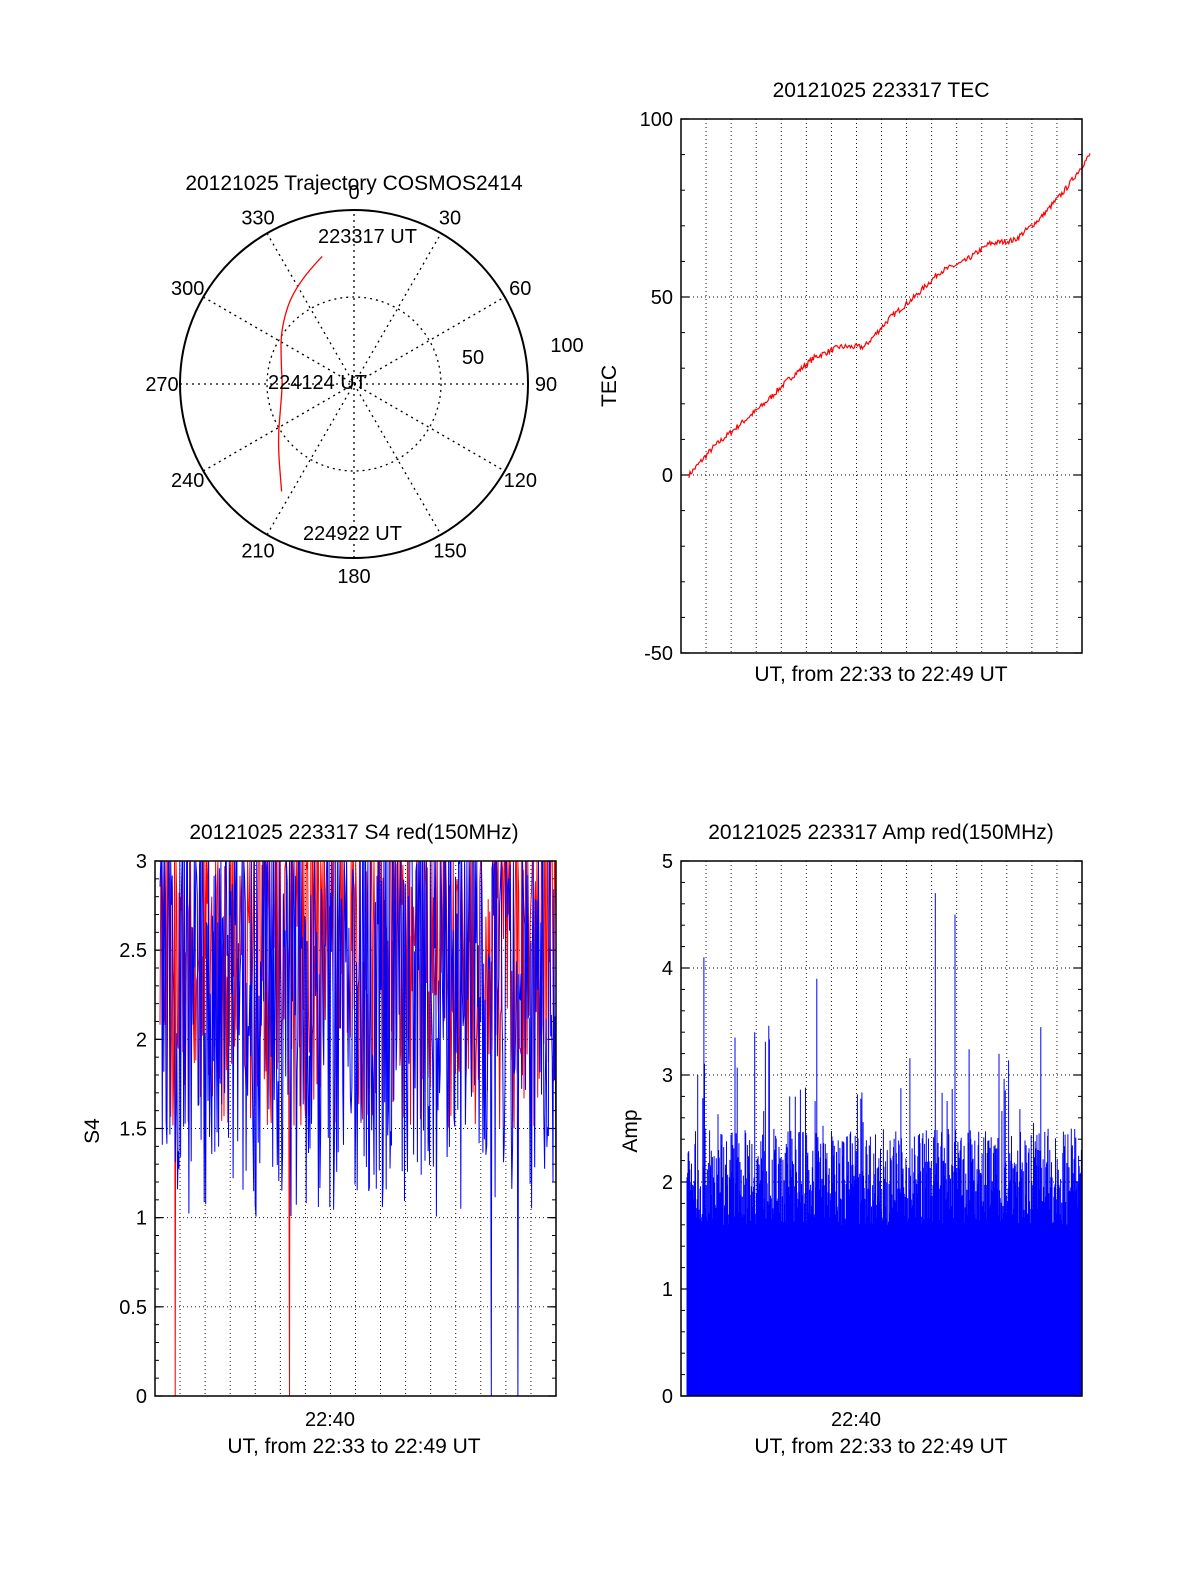 Image resolution: width=1200 pixels, height=1575 pixels. Describe the element at coordinates (450, 219) in the screenshot. I see `polar-azimuth-label: 30` at that location.